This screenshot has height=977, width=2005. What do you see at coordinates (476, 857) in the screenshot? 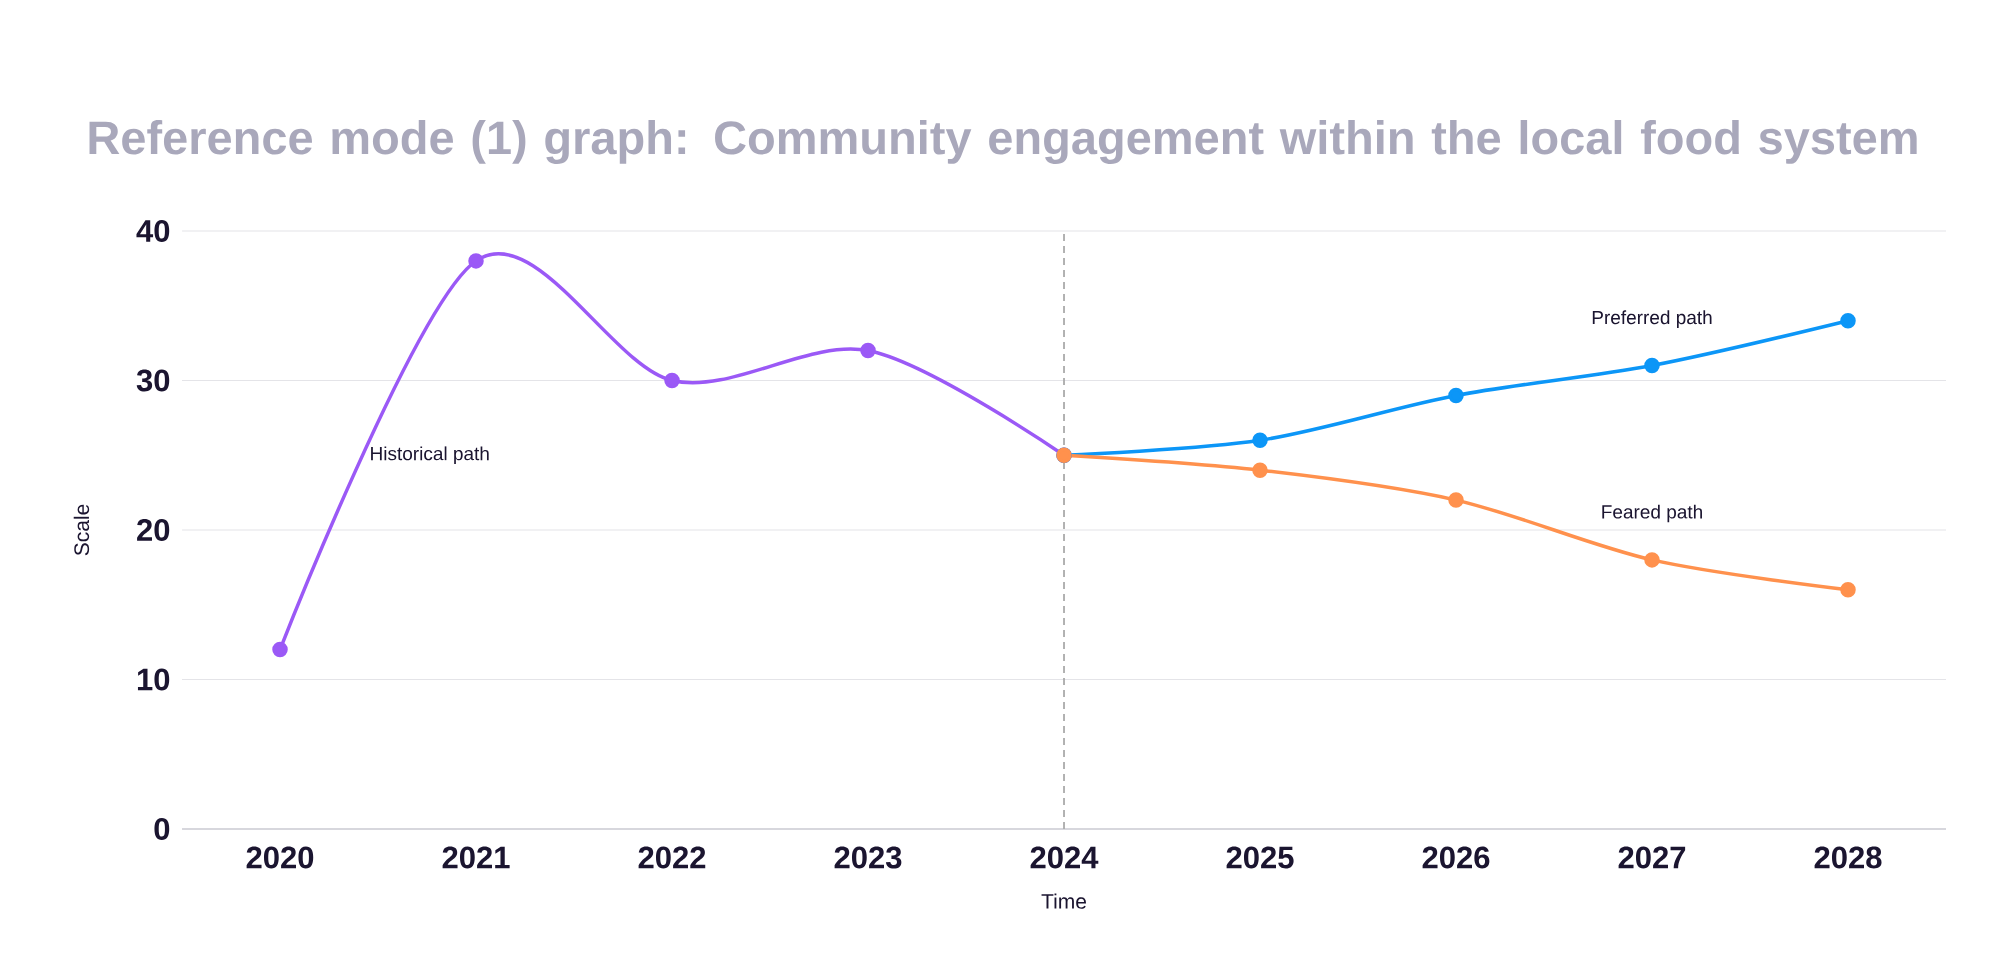
I see `x-tick-label: 2021` at bounding box center [476, 857].